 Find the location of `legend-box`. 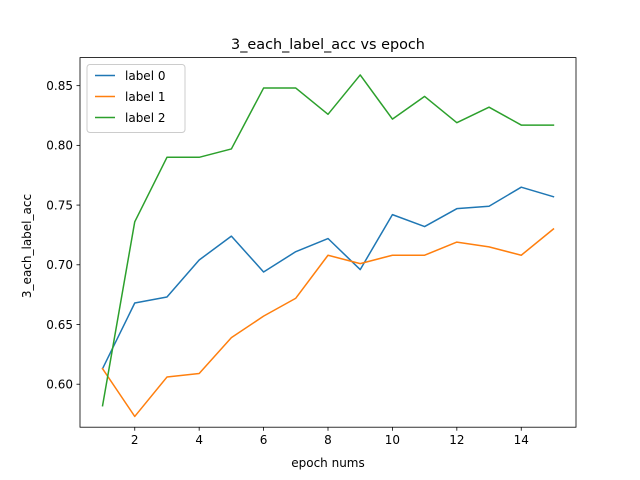

legend-box is located at coordinates (136, 98).